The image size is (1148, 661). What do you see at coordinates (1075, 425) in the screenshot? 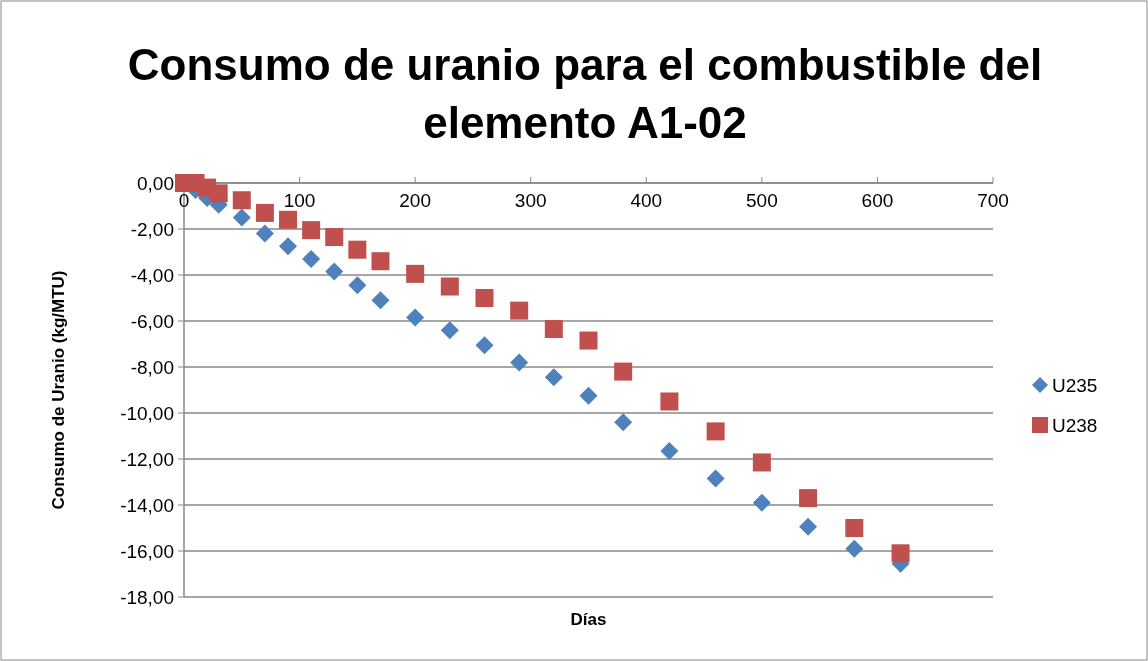
I see `legend-label: U238` at bounding box center [1075, 425].